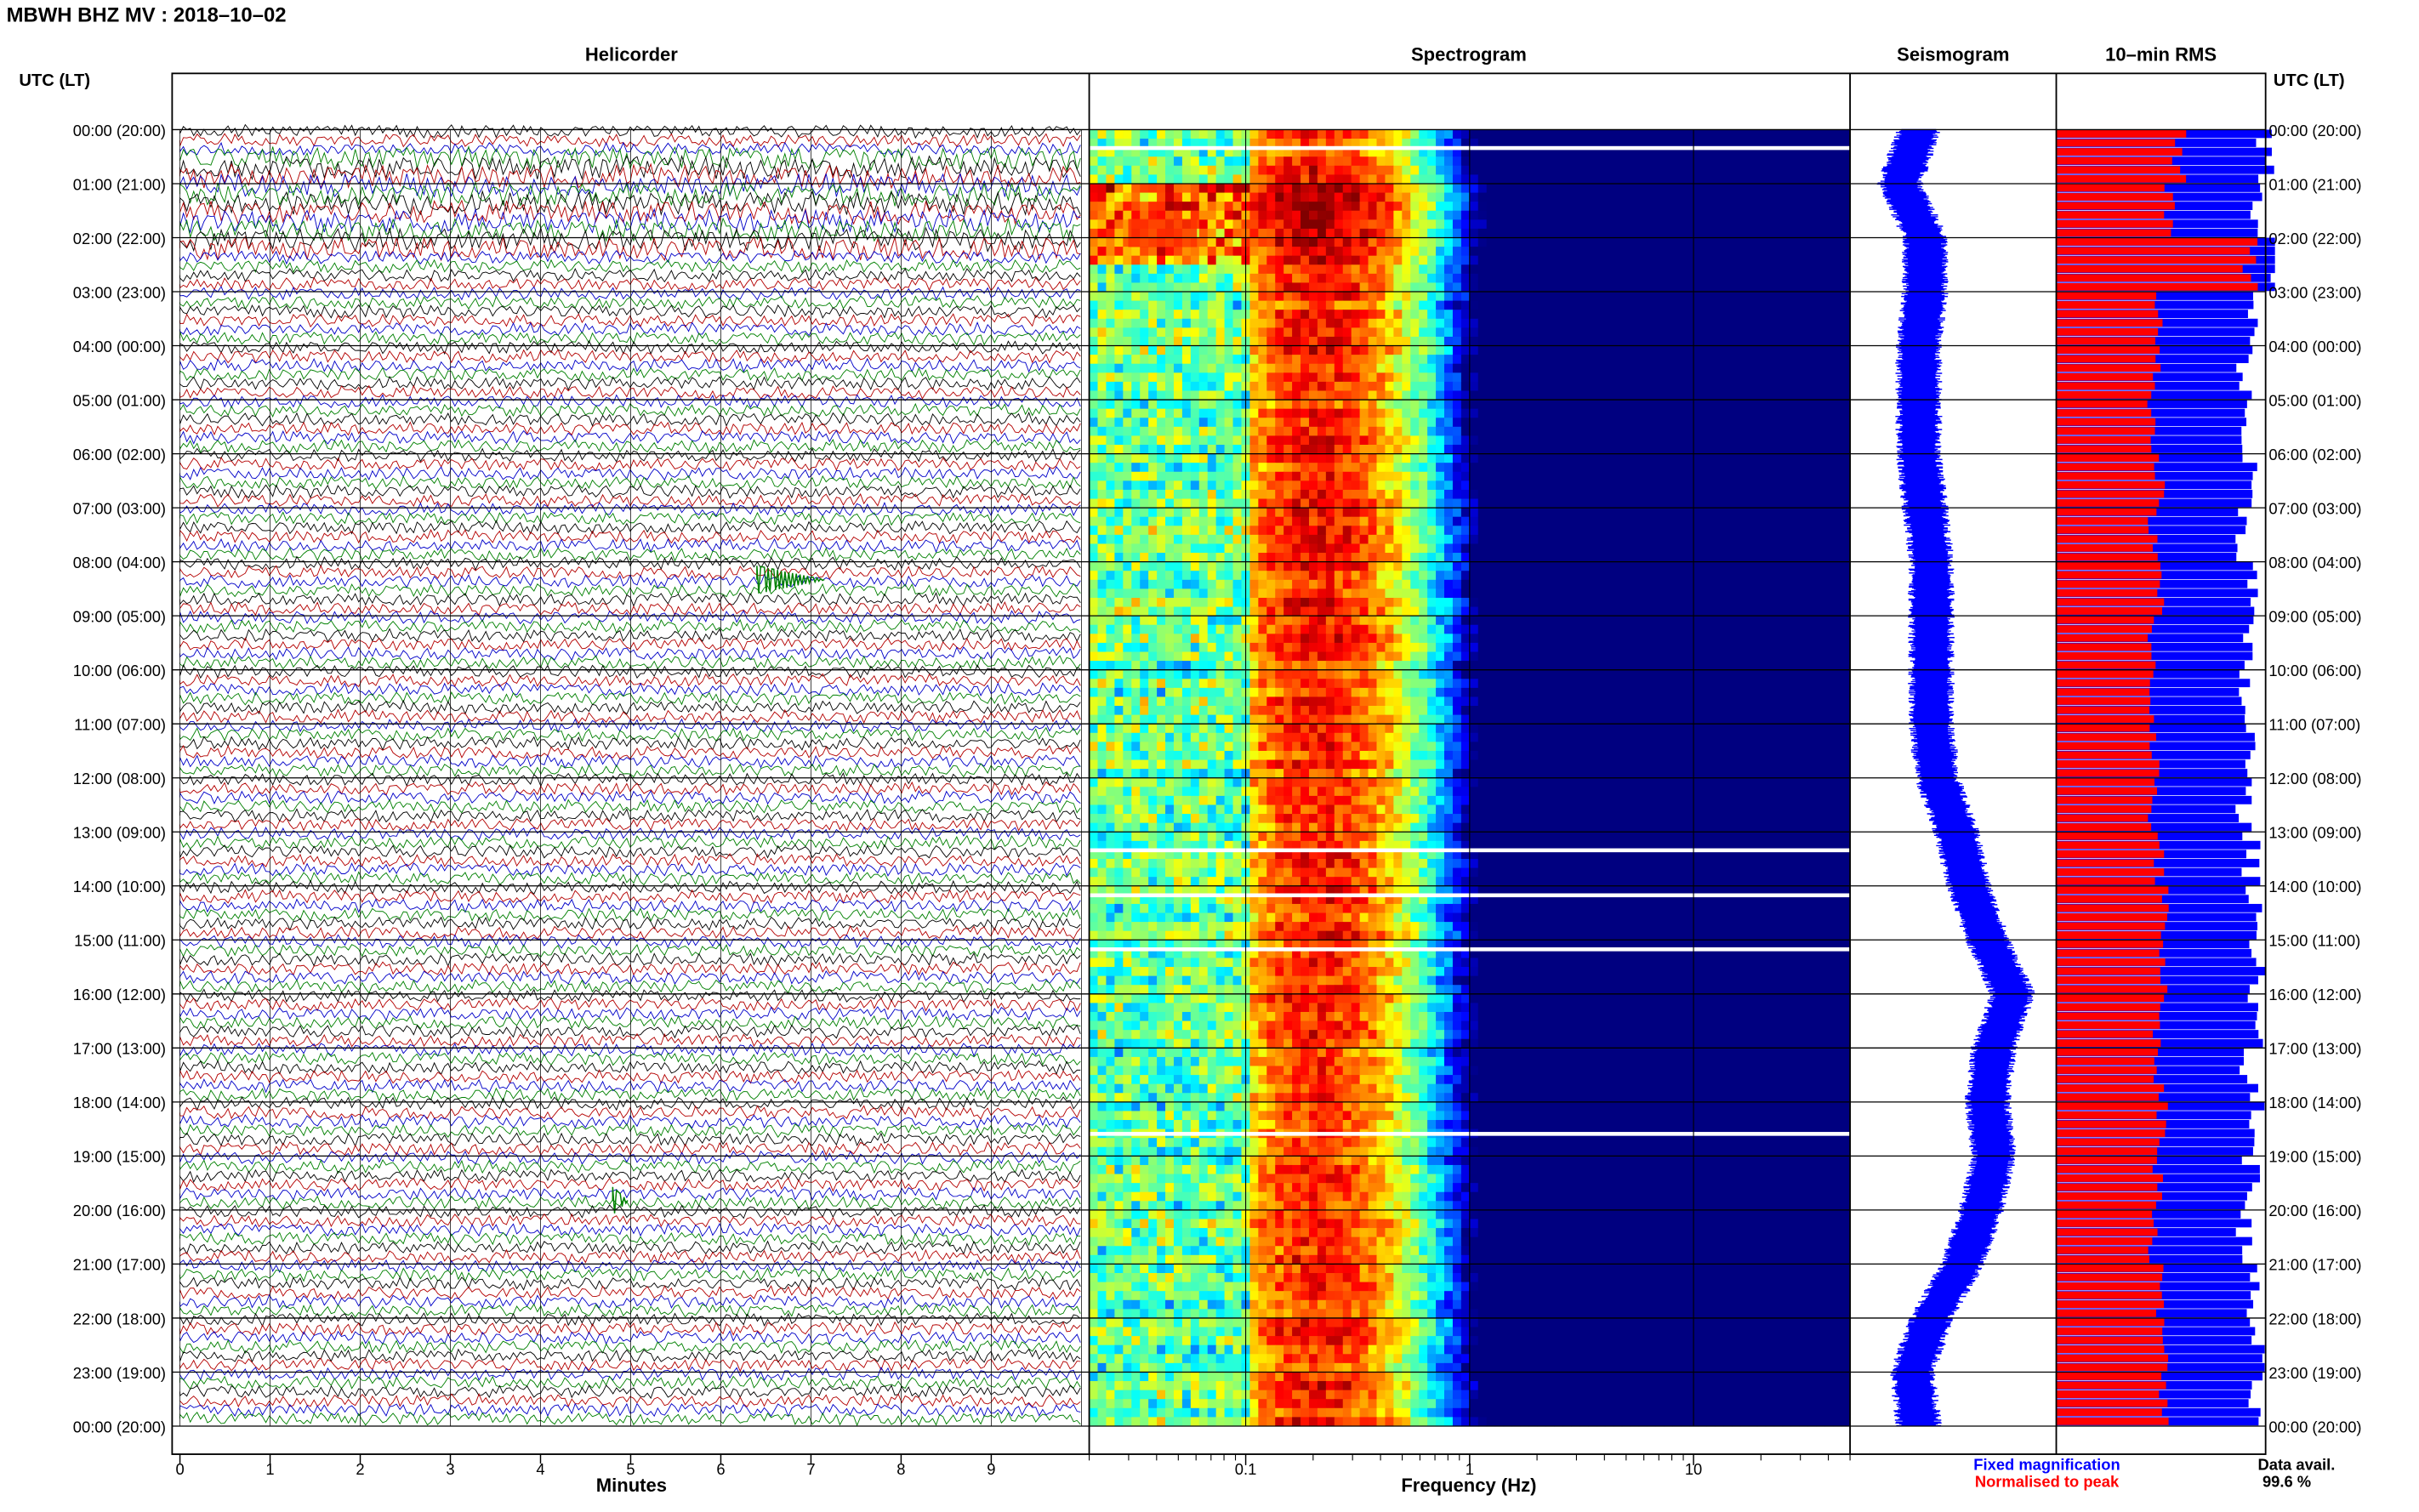  Describe the element at coordinates (810, 1469) in the screenshot. I see `helicorder-tick-label: 7` at that location.